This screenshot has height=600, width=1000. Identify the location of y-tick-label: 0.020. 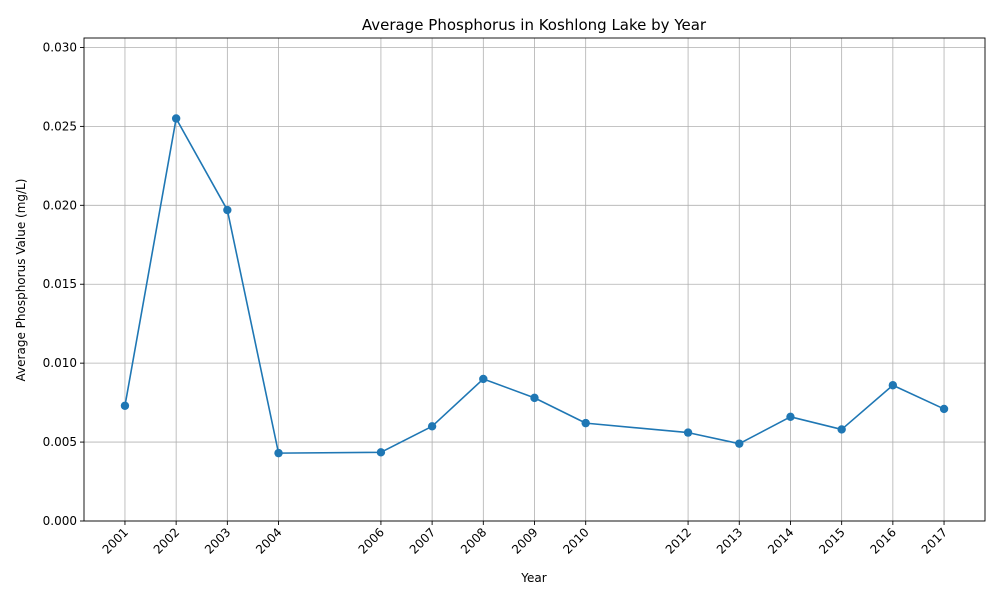
(60, 205).